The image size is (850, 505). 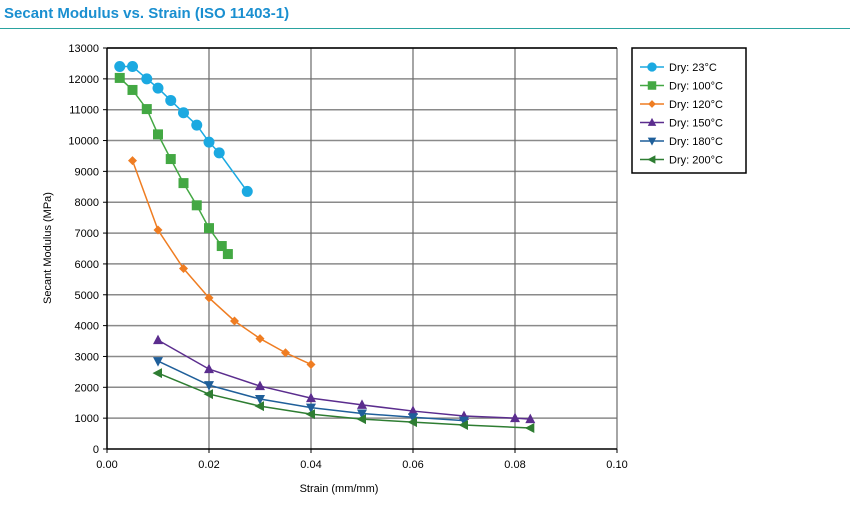 What do you see at coordinates (696, 105) in the screenshot?
I see `legend-entry: Dry: 120°C` at bounding box center [696, 105].